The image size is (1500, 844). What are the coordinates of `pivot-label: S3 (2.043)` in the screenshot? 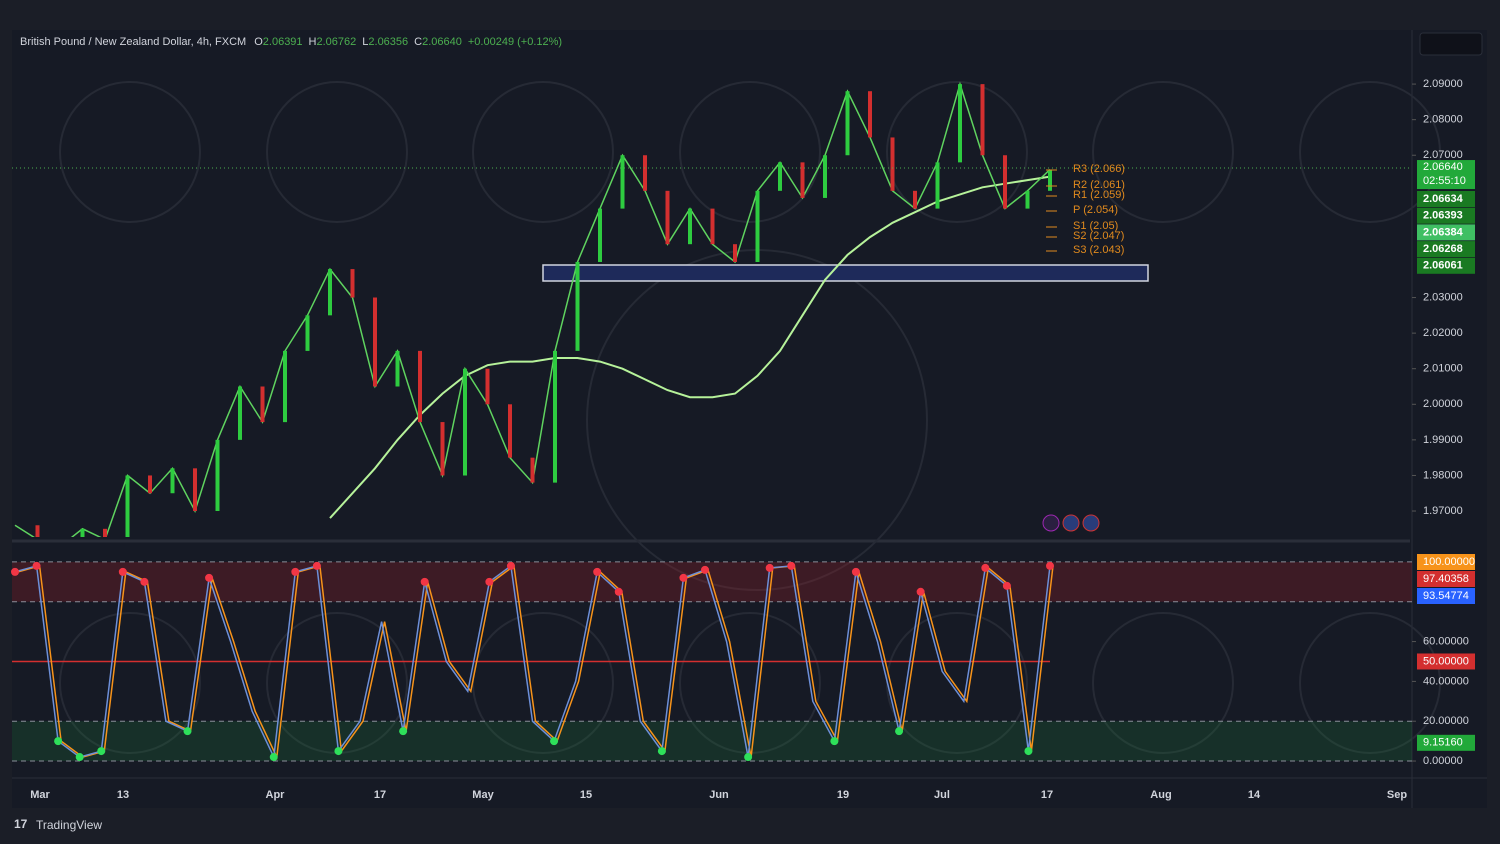 It's located at (1098, 250).